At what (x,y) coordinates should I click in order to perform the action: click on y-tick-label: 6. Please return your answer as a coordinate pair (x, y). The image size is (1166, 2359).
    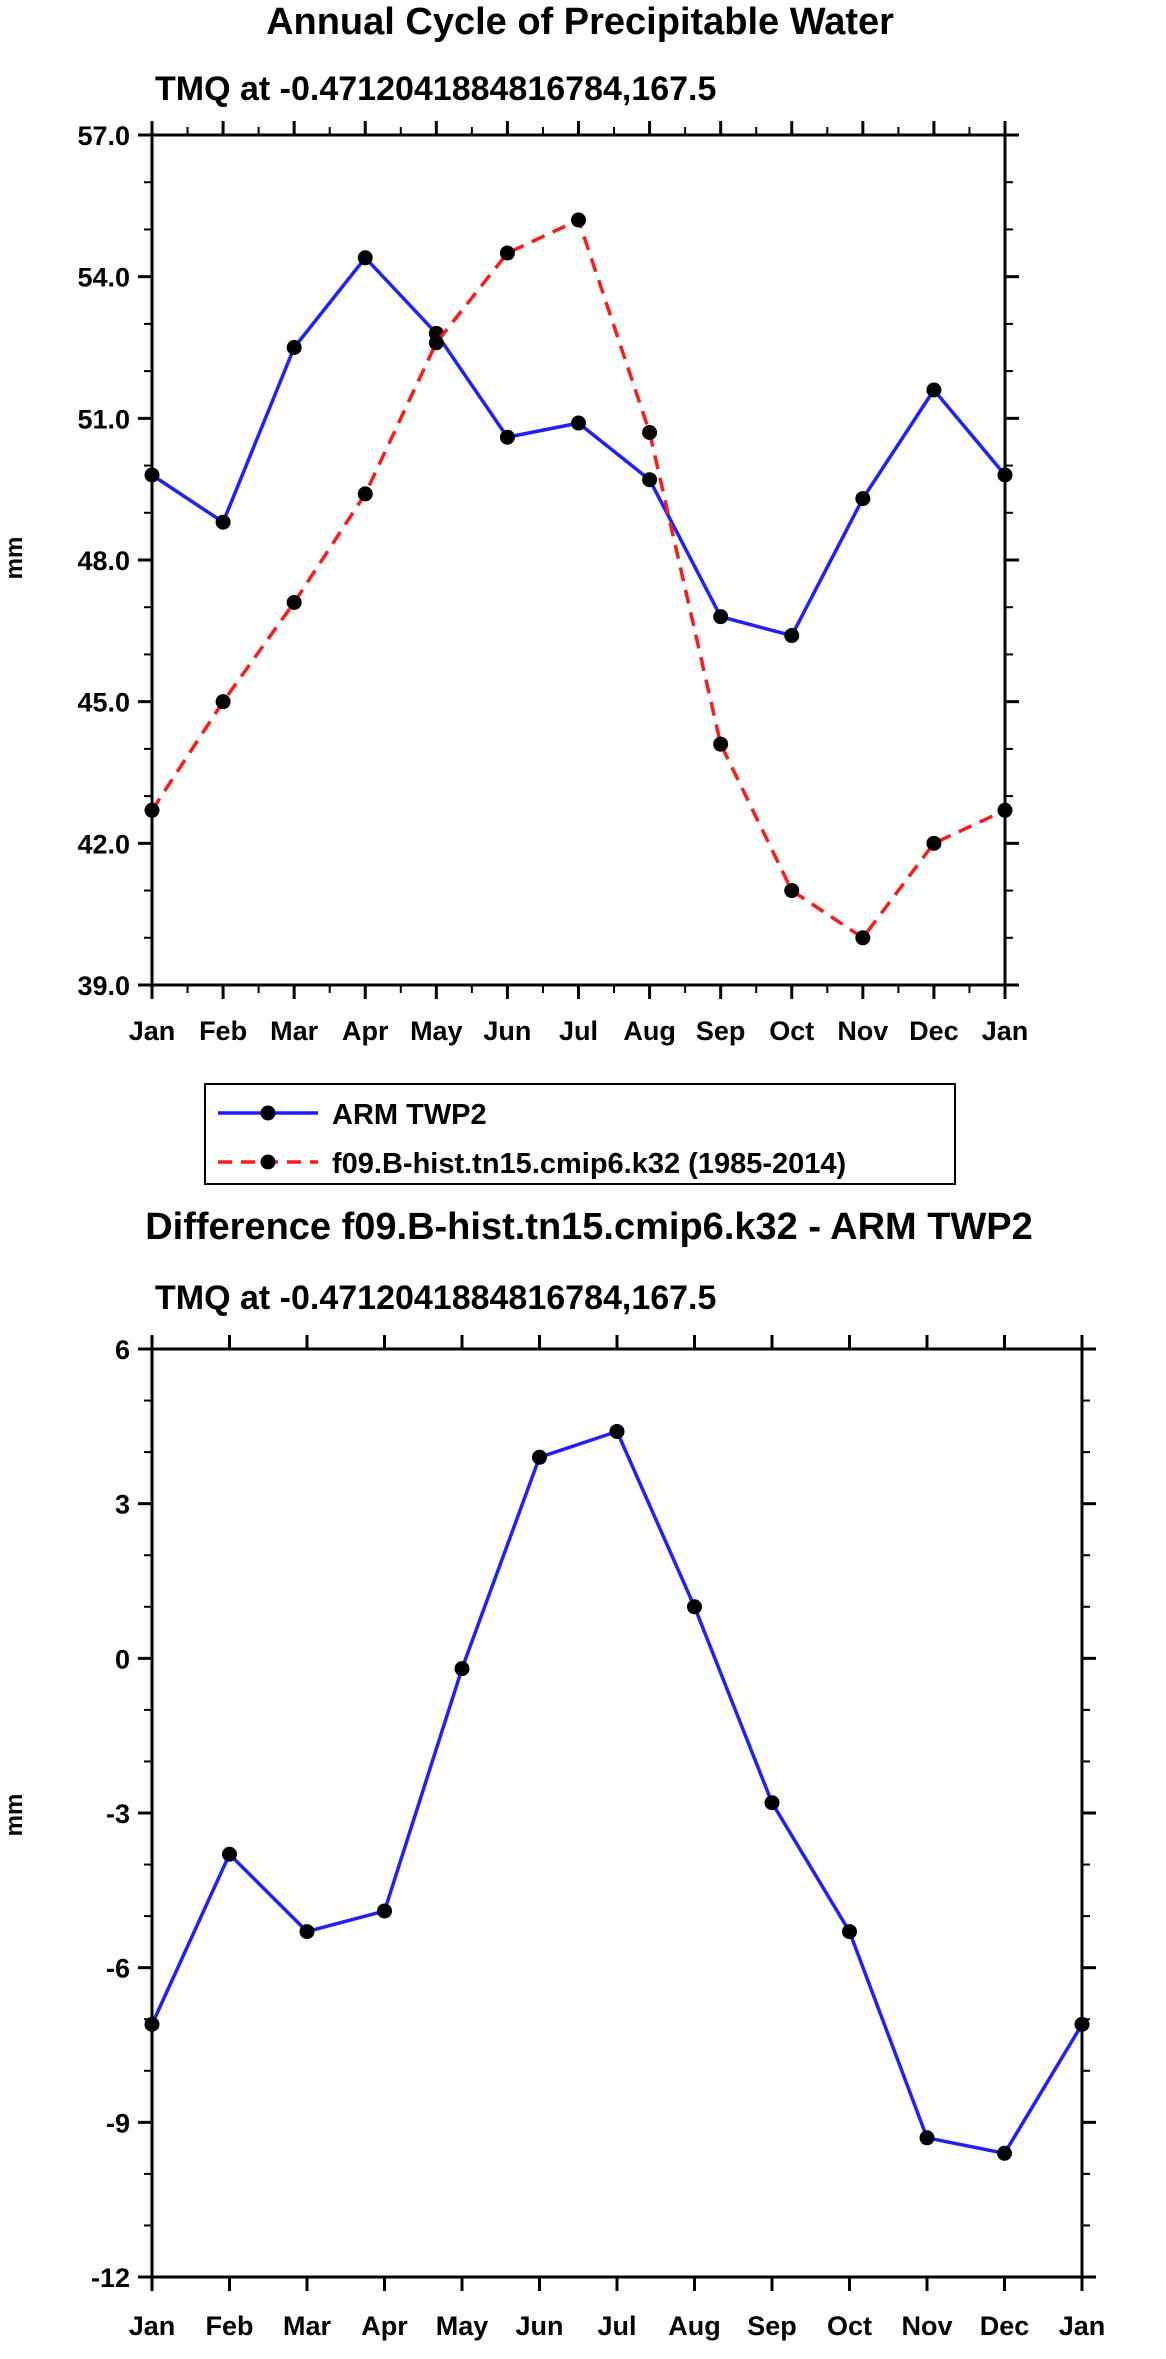
    Looking at the image, I should click on (122, 1350).